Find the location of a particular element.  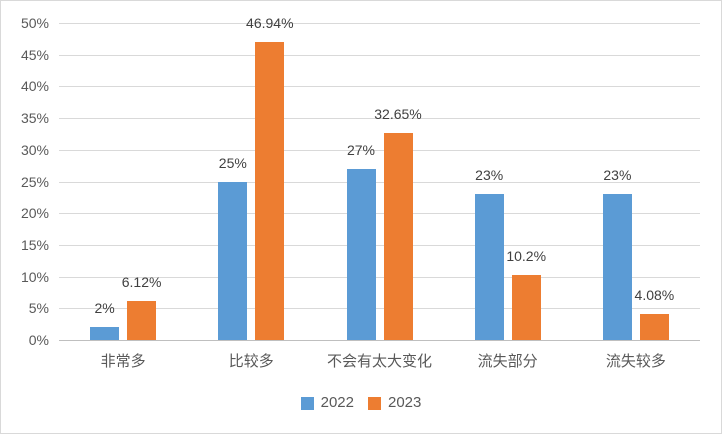

data-label-2022-3: 23% is located at coordinates (489, 175).